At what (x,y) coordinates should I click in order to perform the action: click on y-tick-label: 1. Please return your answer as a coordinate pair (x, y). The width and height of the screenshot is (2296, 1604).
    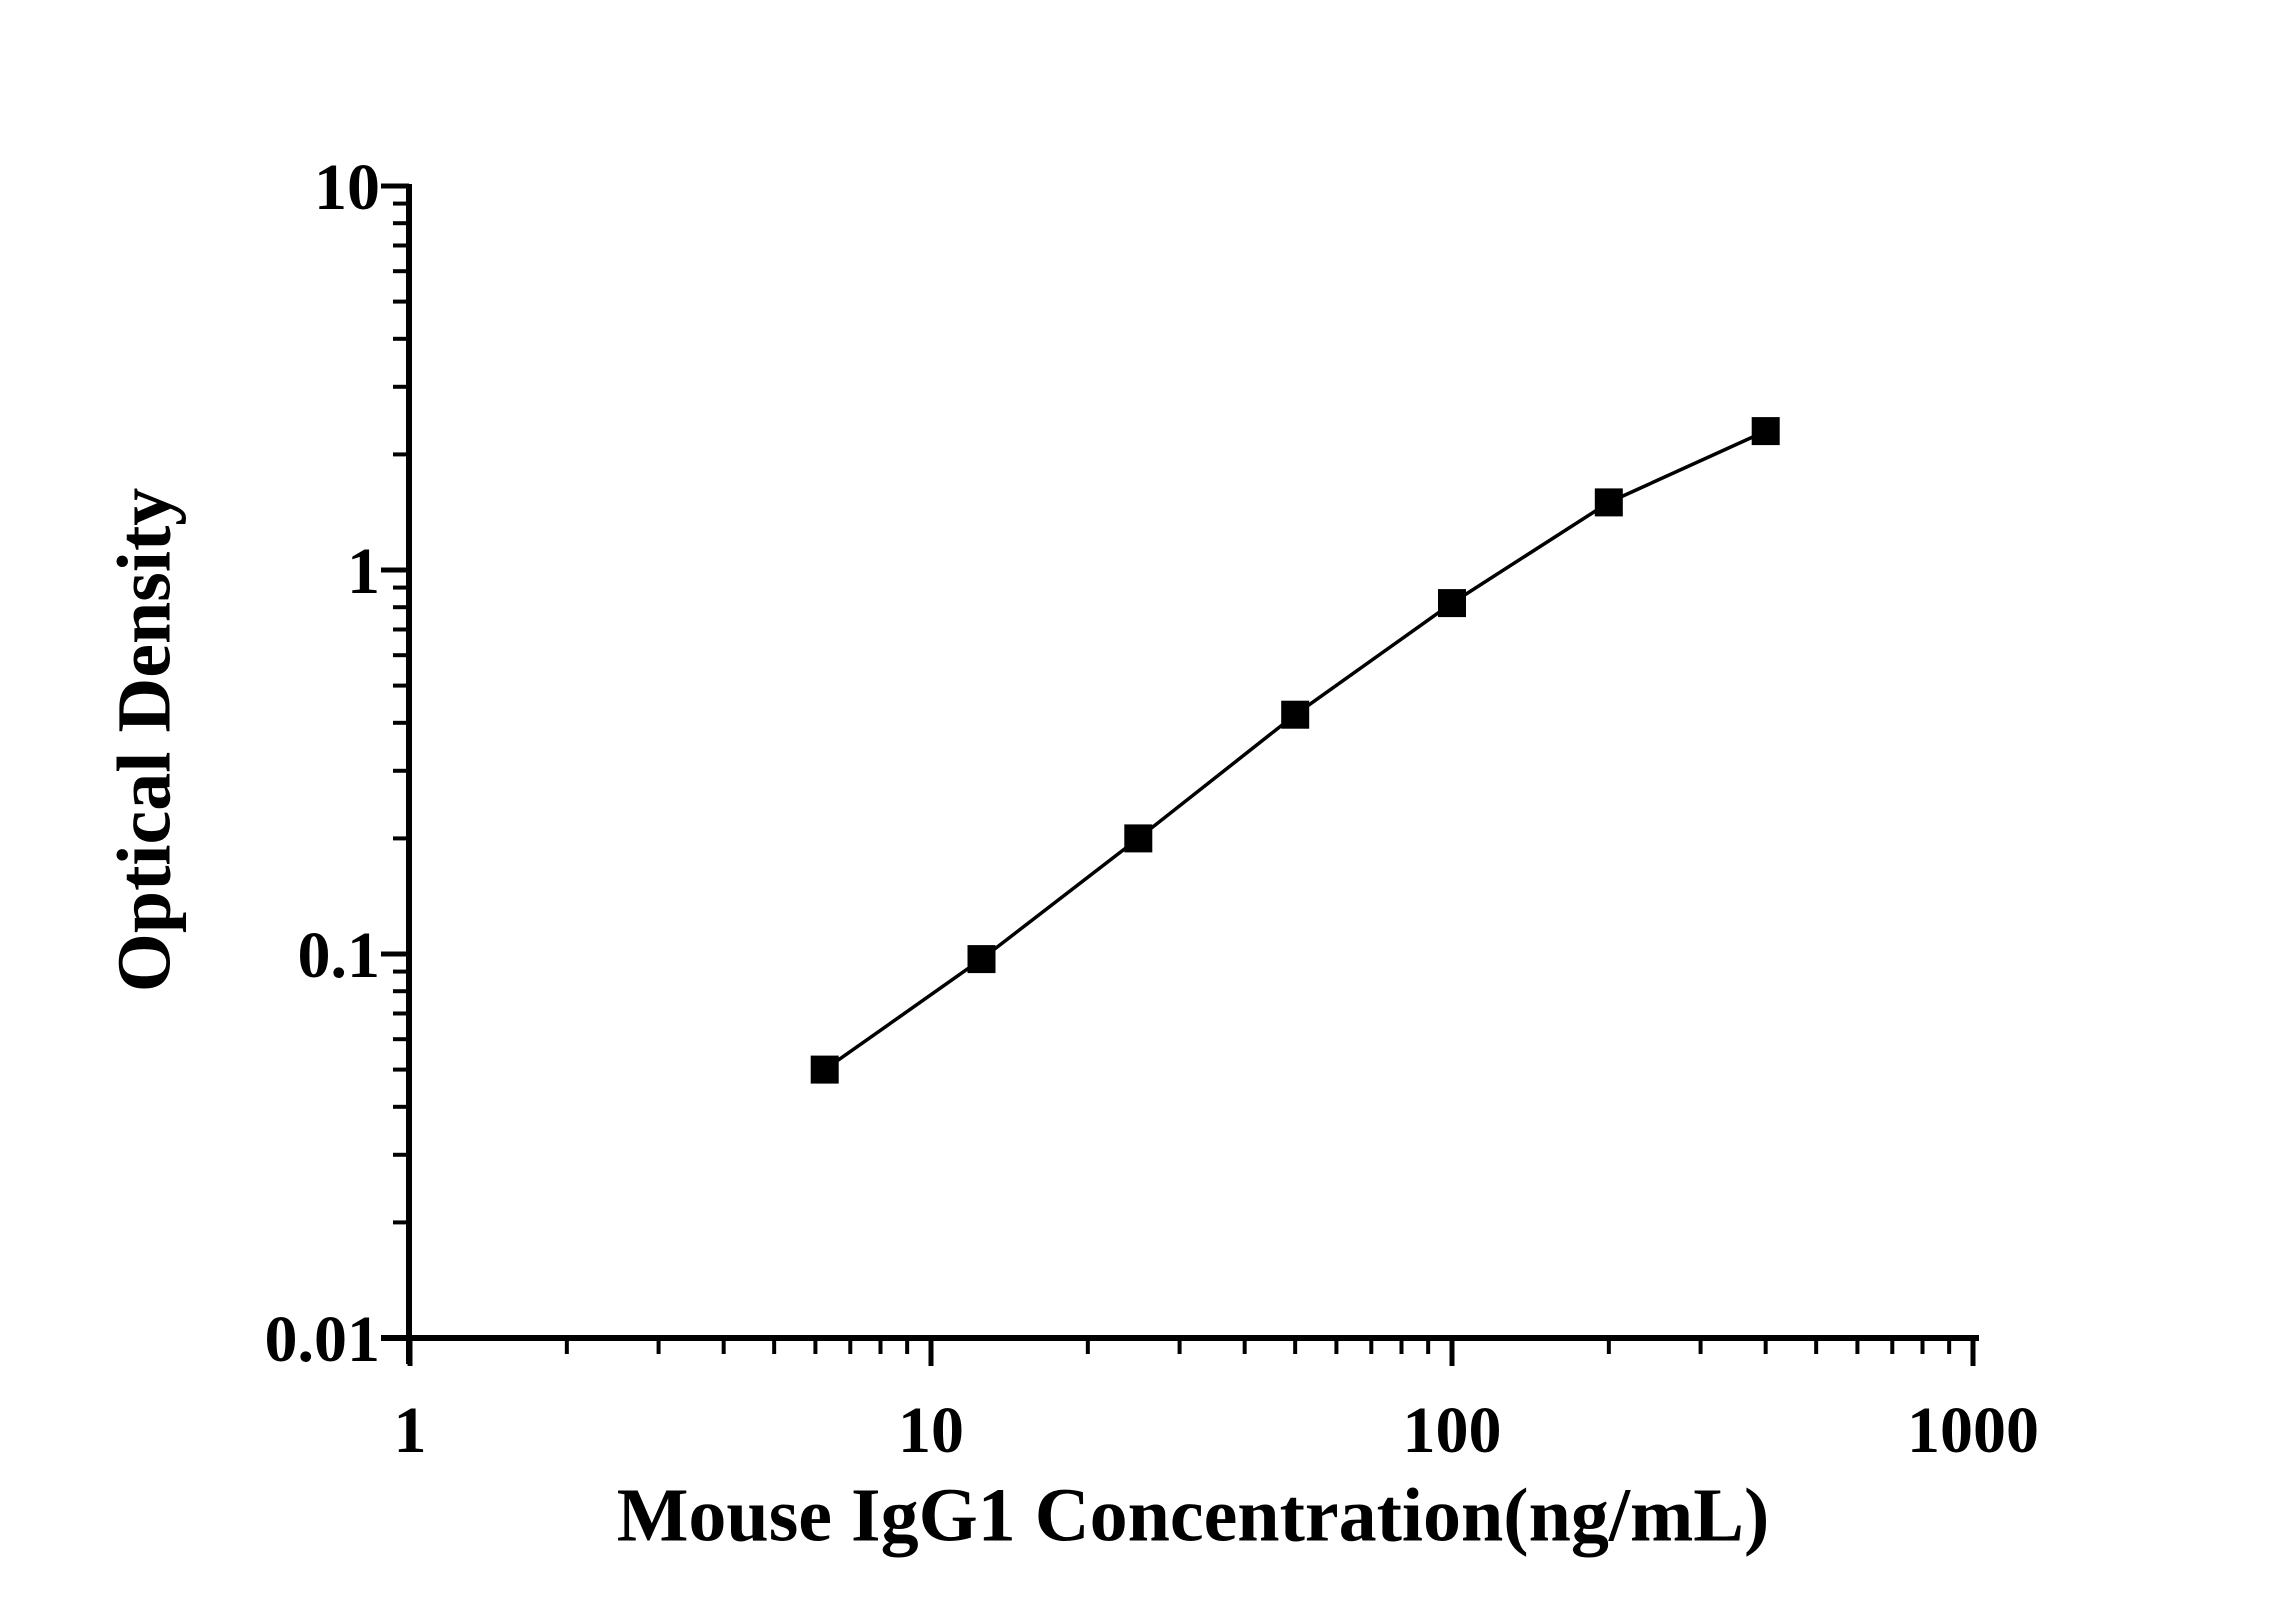
    Looking at the image, I should click on (363, 571).